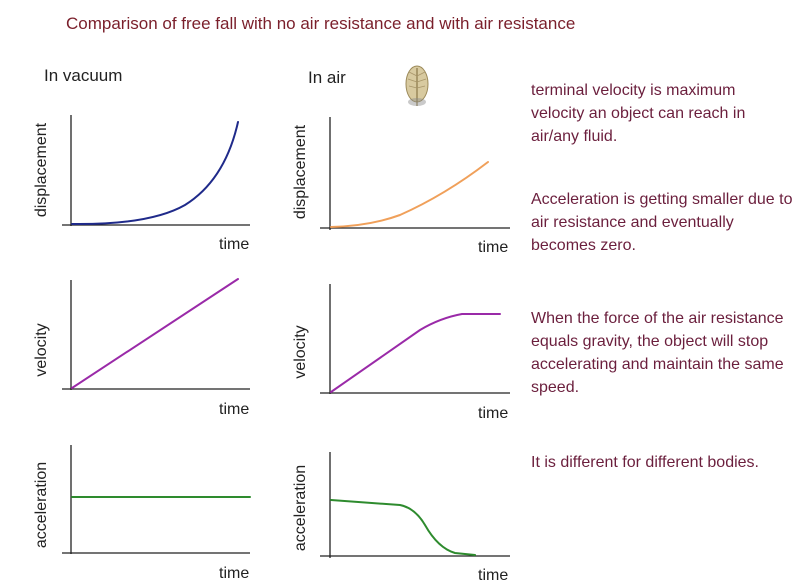 The width and height of the screenshot is (800, 582). Describe the element at coordinates (417, 85) in the screenshot. I see `feather-icon` at that location.